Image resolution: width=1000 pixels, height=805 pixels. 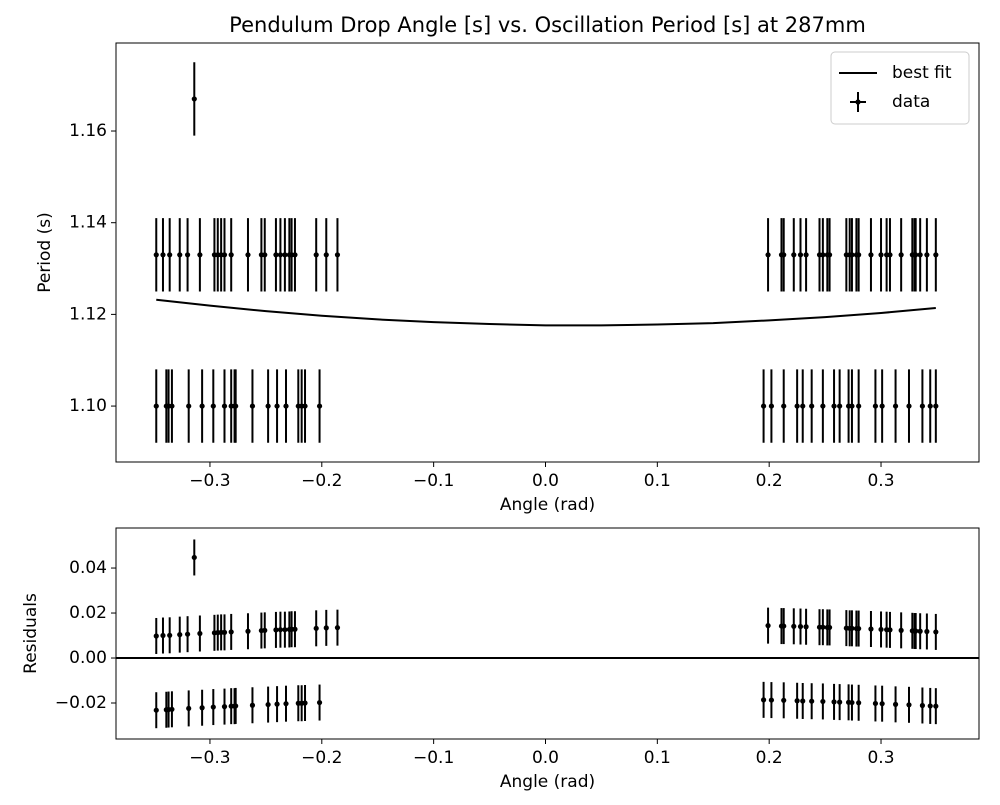 What do you see at coordinates (88, 406) in the screenshot?
I see `y-tick-label: 1.10` at bounding box center [88, 406].